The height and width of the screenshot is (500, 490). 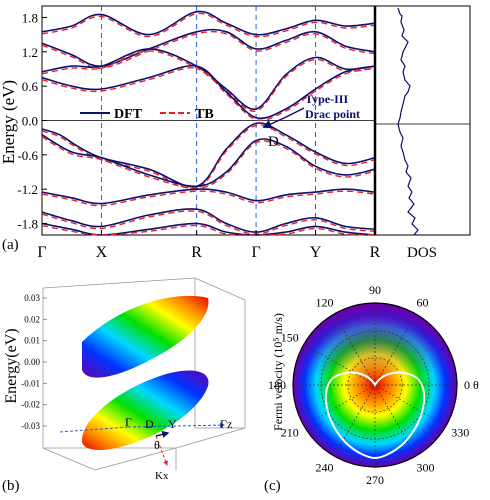 I want to click on polar-angle-label: 270, so click(x=375, y=480).